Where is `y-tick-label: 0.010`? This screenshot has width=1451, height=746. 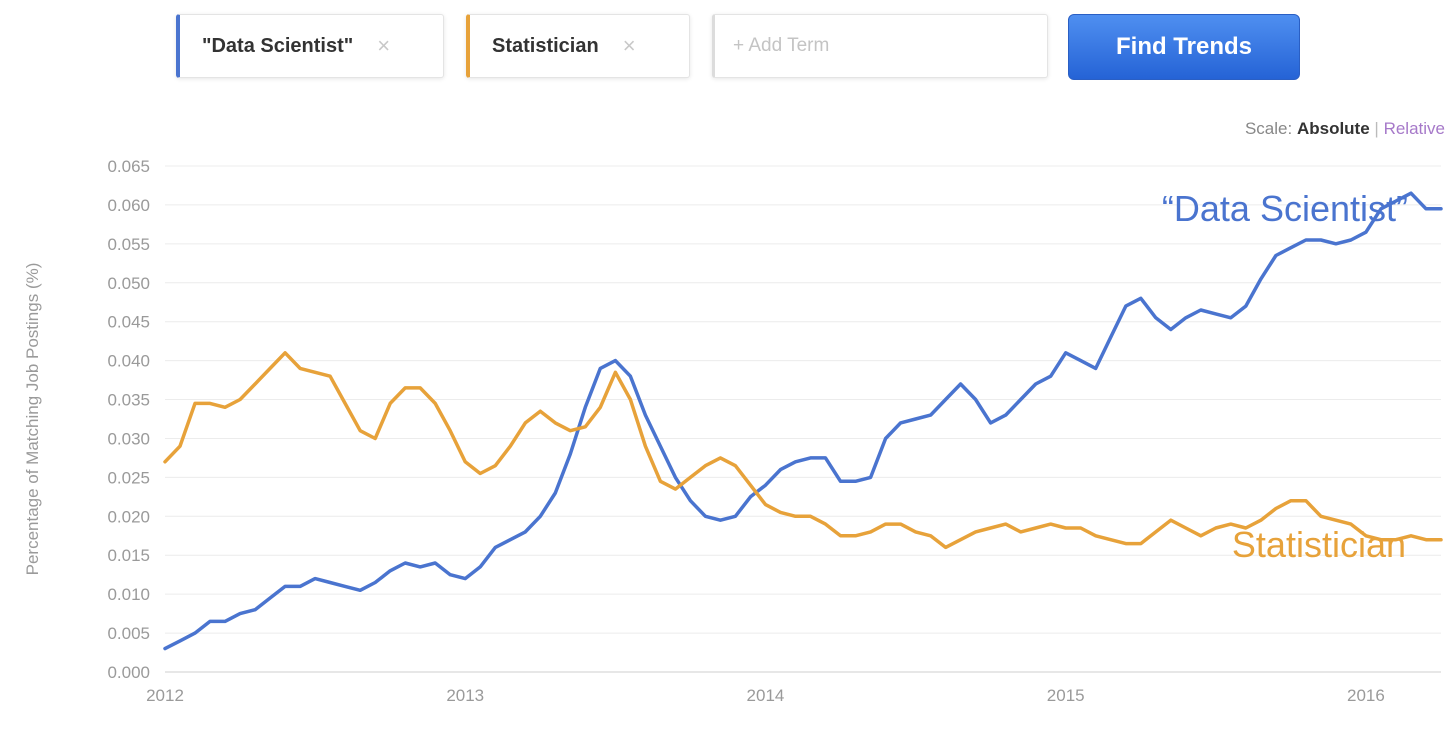 y-tick-label: 0.010 is located at coordinates (128, 594).